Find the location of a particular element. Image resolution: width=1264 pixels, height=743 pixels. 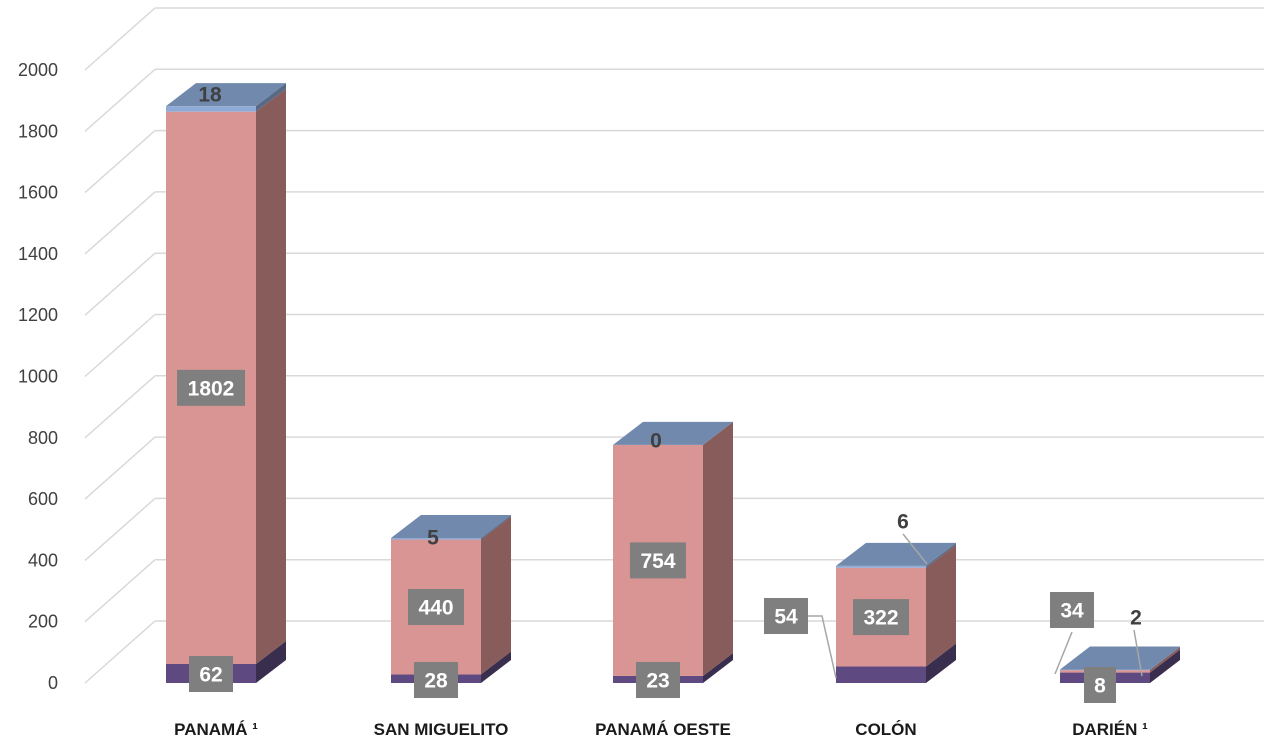

y-tick-label: 1600 is located at coordinates (38, 193).